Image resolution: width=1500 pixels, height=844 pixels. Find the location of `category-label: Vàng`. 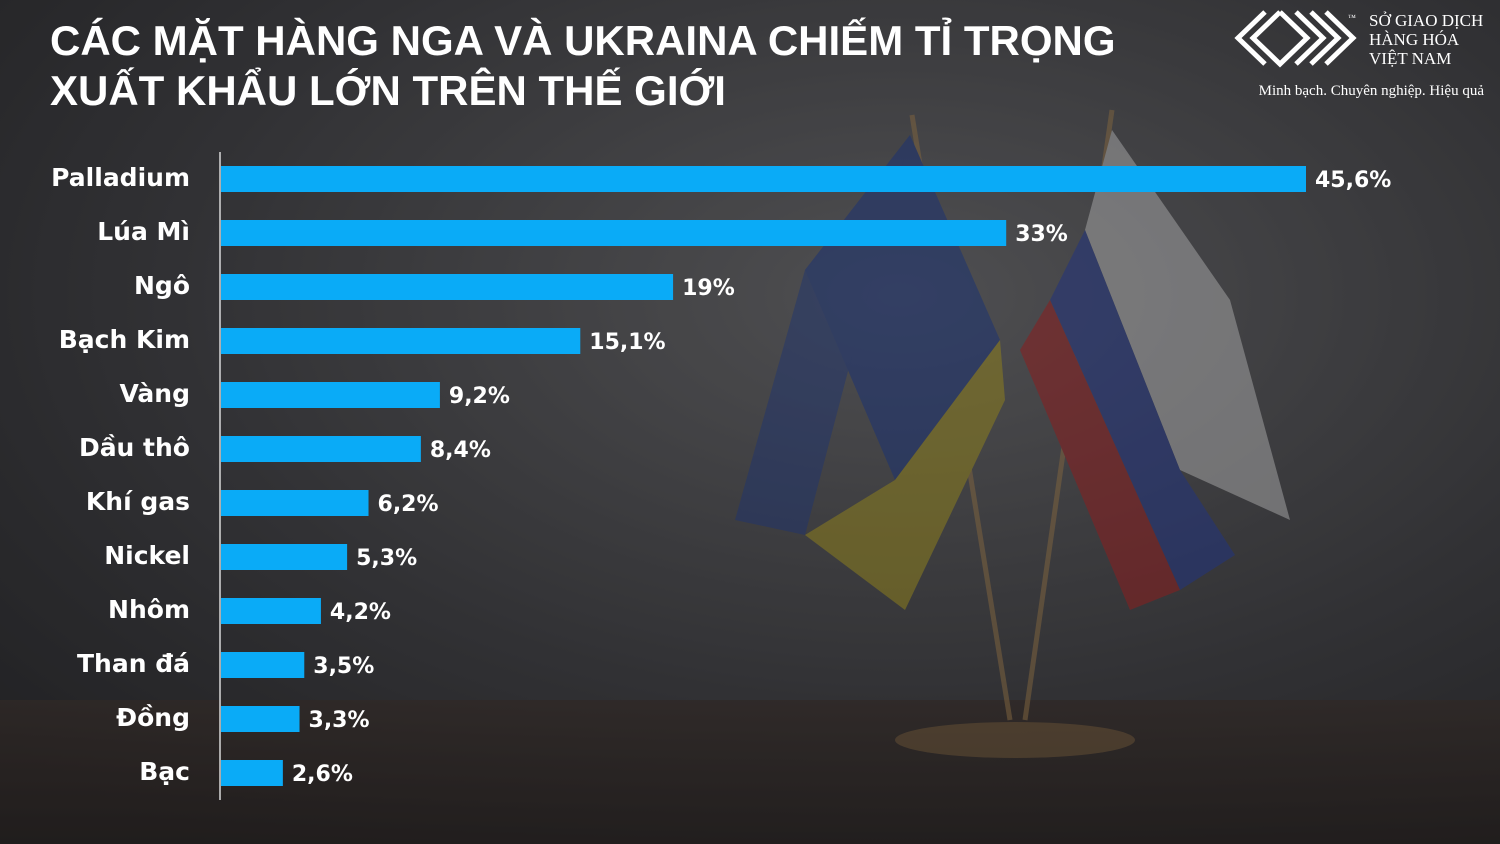

category-label: Vàng is located at coordinates (154, 393).